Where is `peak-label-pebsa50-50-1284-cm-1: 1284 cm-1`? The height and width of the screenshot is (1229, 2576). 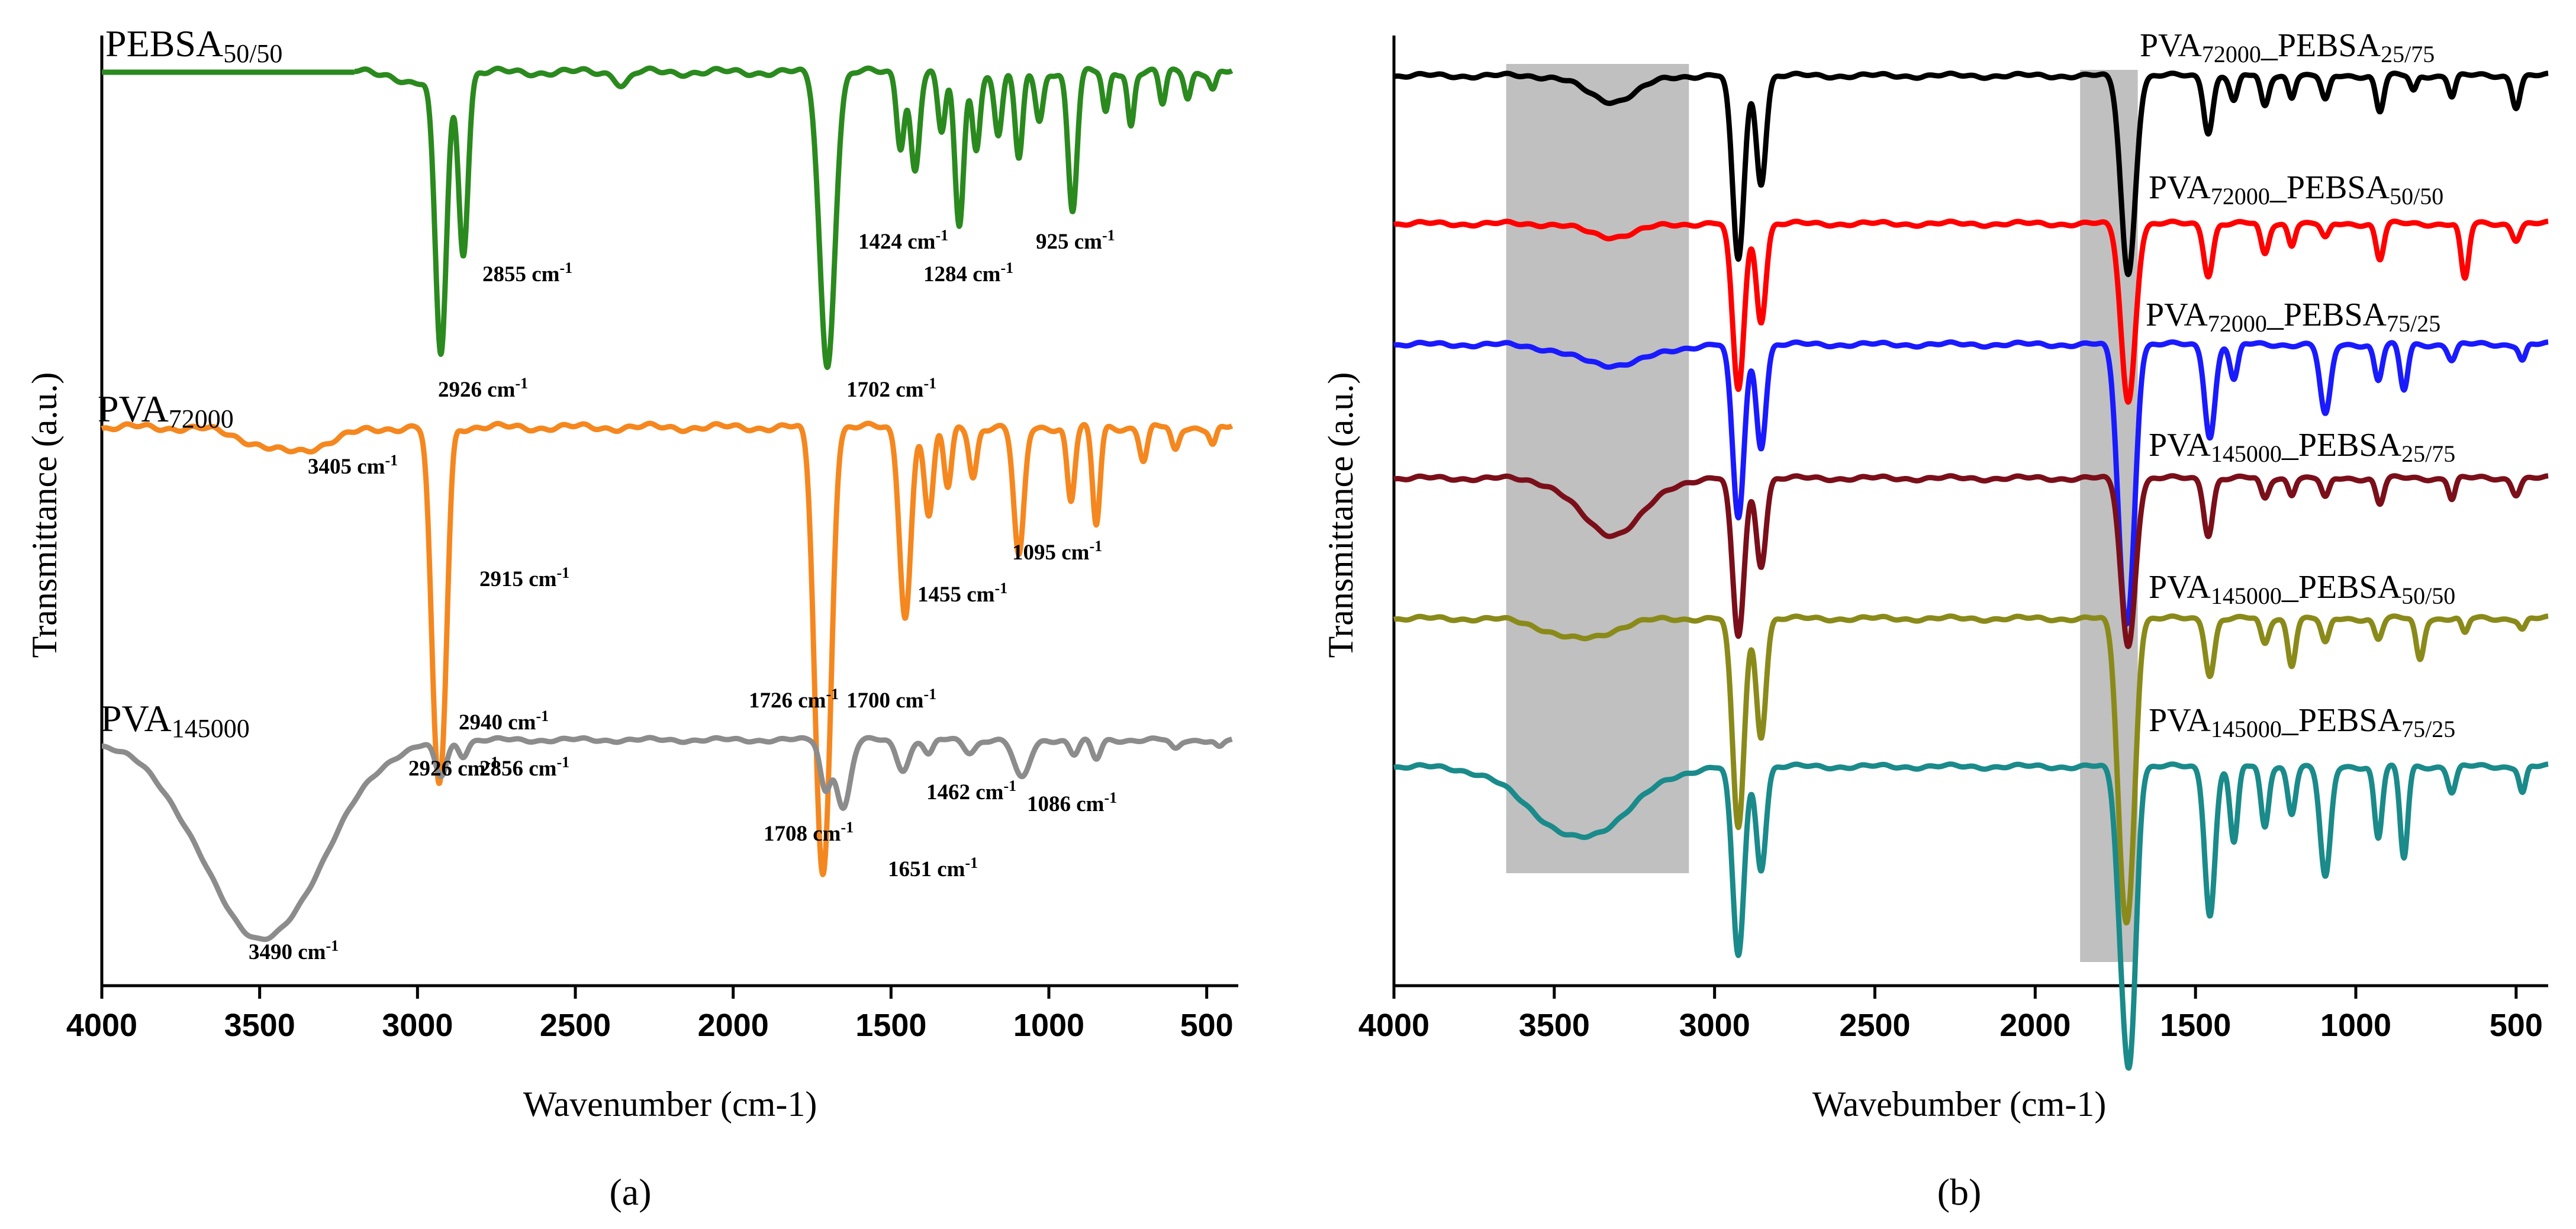
peak-label-pebsa50-50-1284-cm-1: 1284 cm-1 is located at coordinates (968, 273).